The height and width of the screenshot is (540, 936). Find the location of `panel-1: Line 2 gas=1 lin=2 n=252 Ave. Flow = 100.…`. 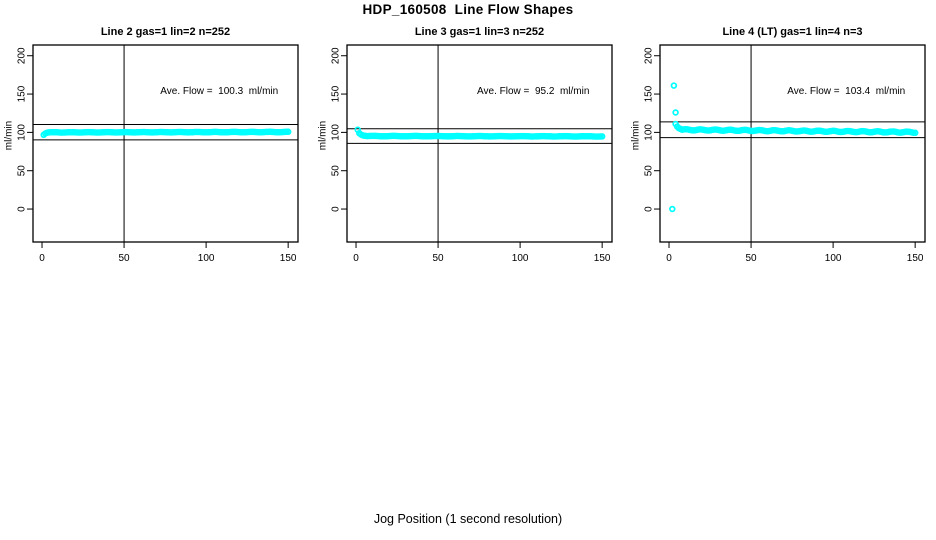

panel-1: Line 2 gas=1 lin=2 n=252 Ave. Flow = 100.… is located at coordinates (151, 145).